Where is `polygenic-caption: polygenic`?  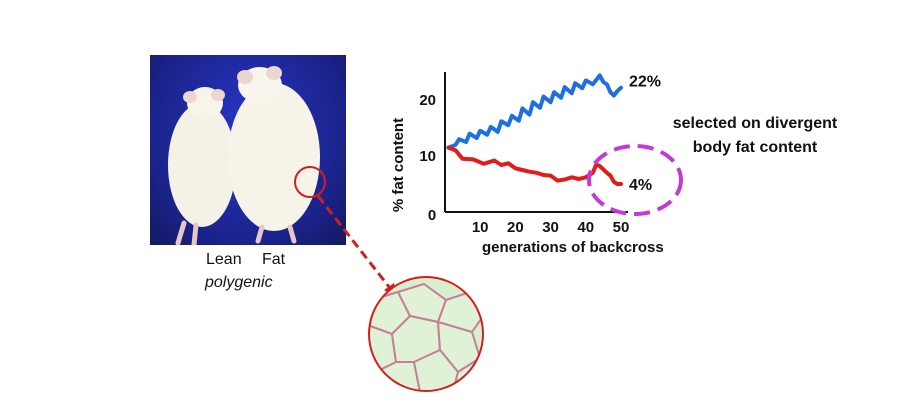 polygenic-caption: polygenic is located at coordinates (239, 282).